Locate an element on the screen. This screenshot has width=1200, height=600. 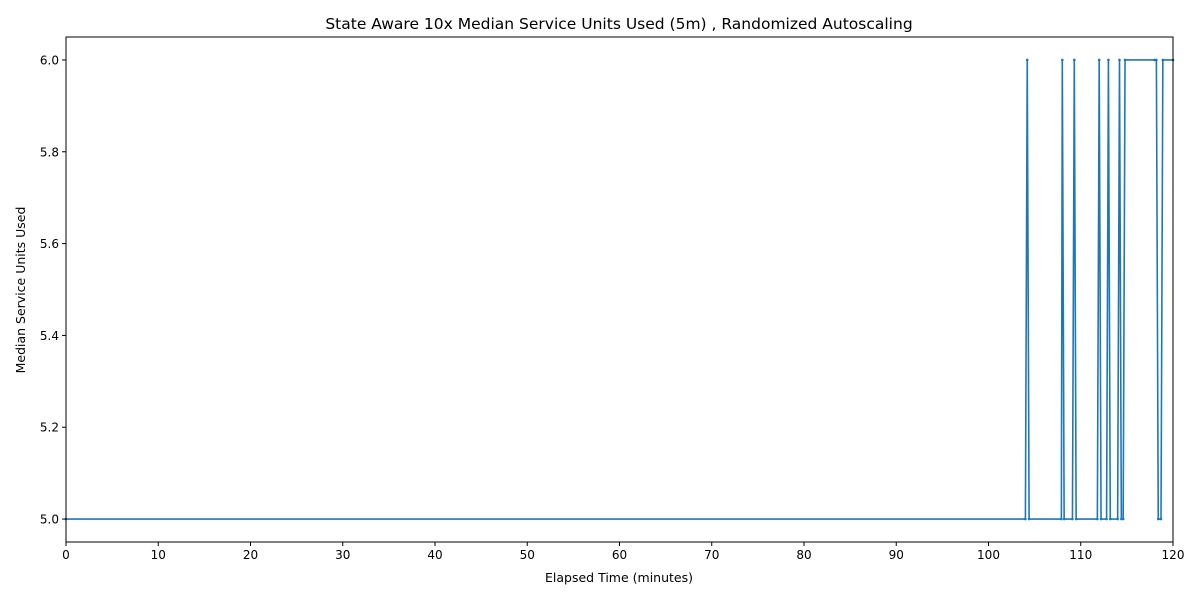
x-tick-label: 100 is located at coordinates (988, 555).